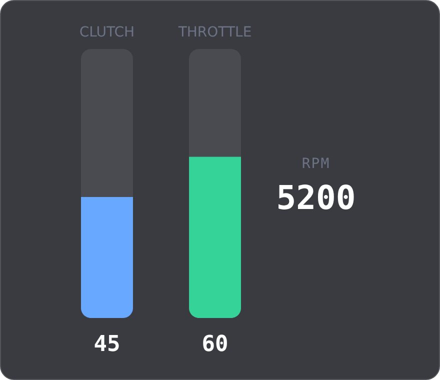  I want to click on data-label: 45, so click(107, 344).